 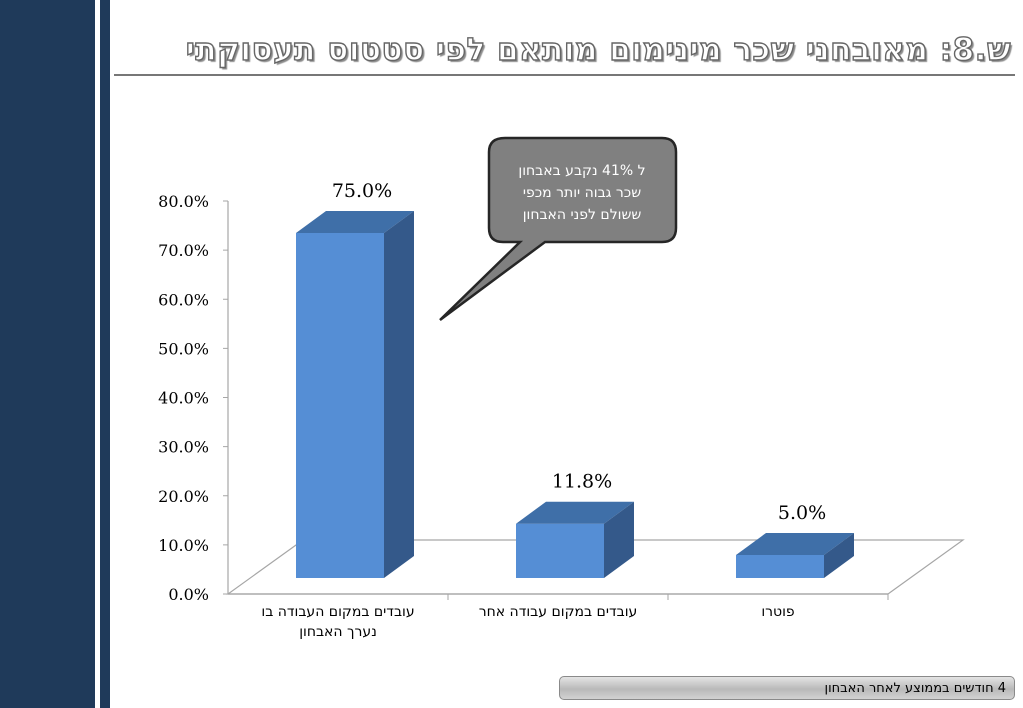 I want to click on x-category-label: נערך האבחון, so click(x=338, y=632).